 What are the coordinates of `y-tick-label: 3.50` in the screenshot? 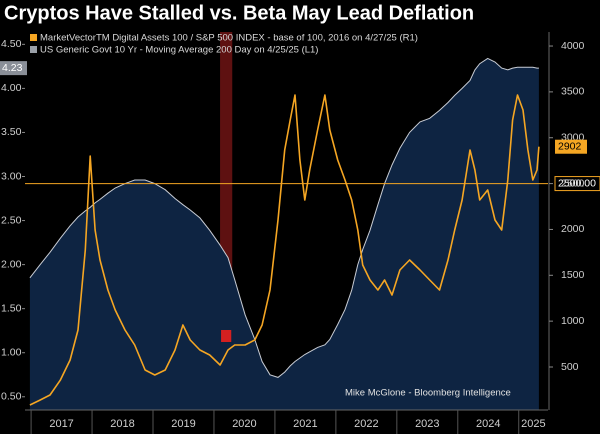 It's located at (11, 132).